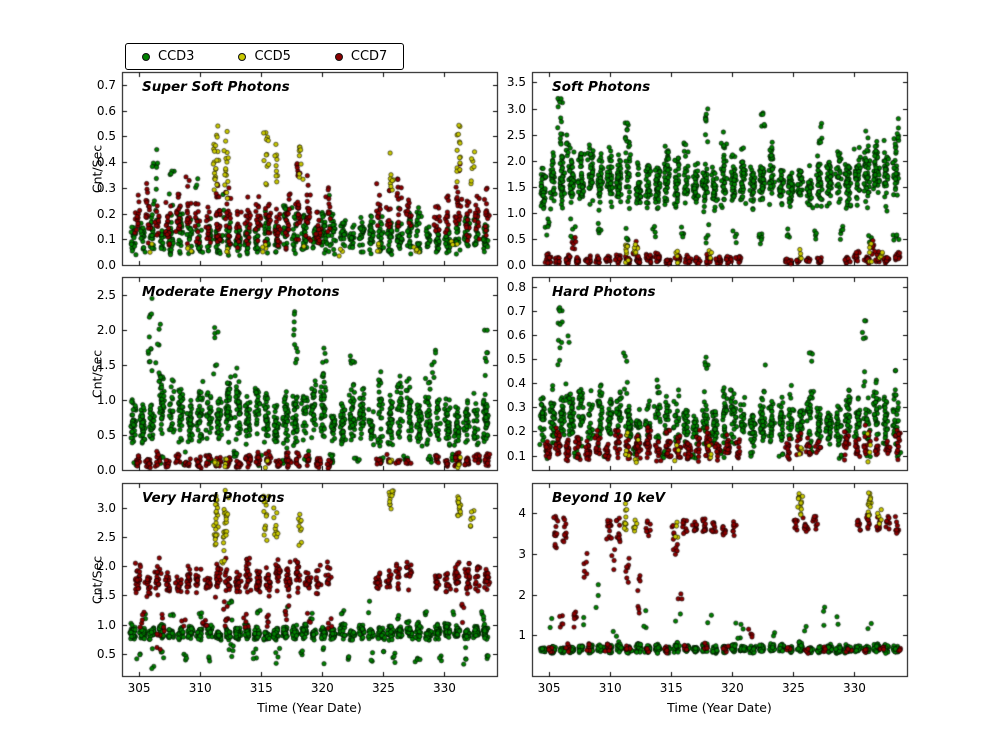 This screenshot has width=1000, height=750. I want to click on legend-item-ccd3: CCD3, so click(168, 56).